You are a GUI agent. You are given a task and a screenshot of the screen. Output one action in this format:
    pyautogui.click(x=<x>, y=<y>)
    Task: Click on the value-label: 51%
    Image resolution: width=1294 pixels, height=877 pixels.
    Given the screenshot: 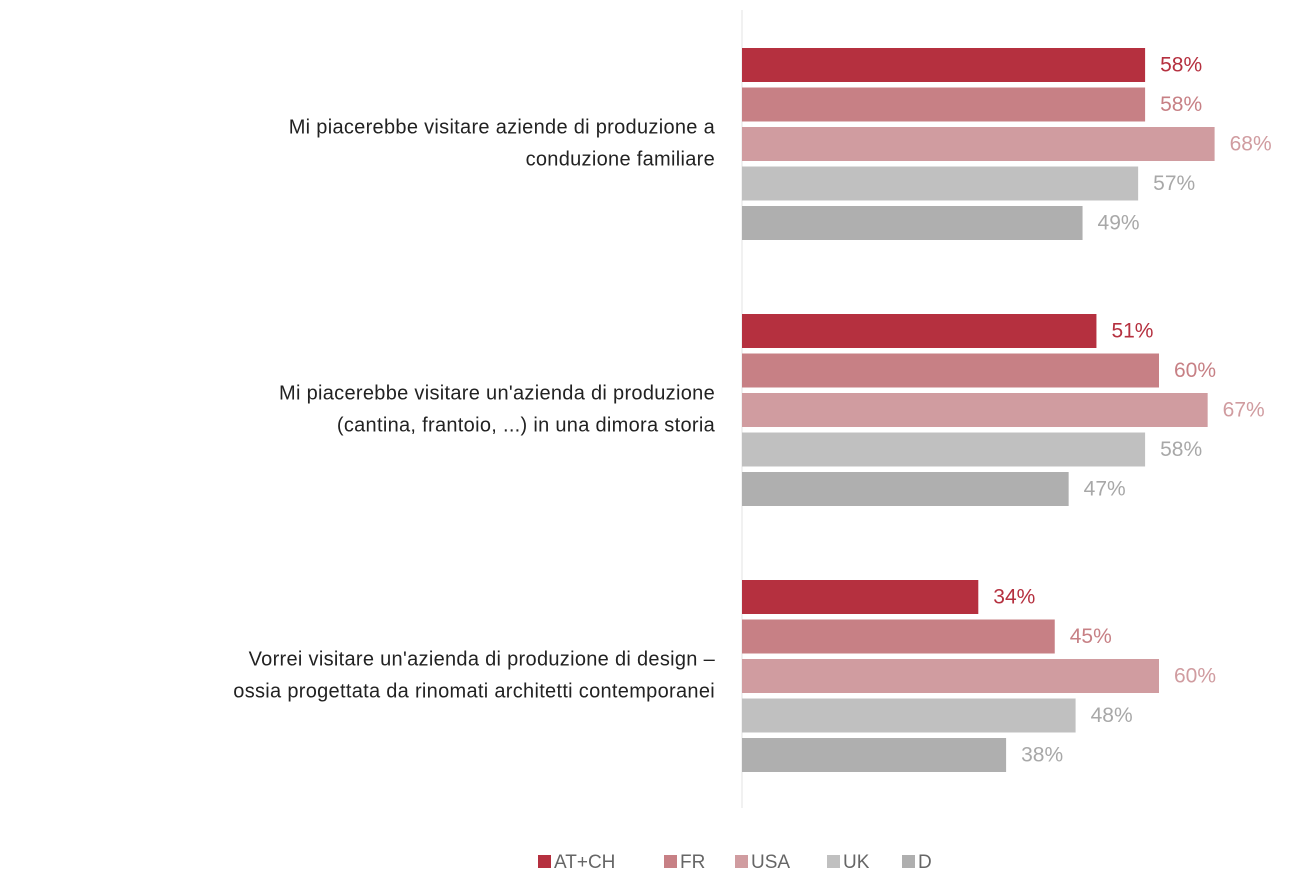 What is the action you would take?
    pyautogui.click(x=1132, y=331)
    